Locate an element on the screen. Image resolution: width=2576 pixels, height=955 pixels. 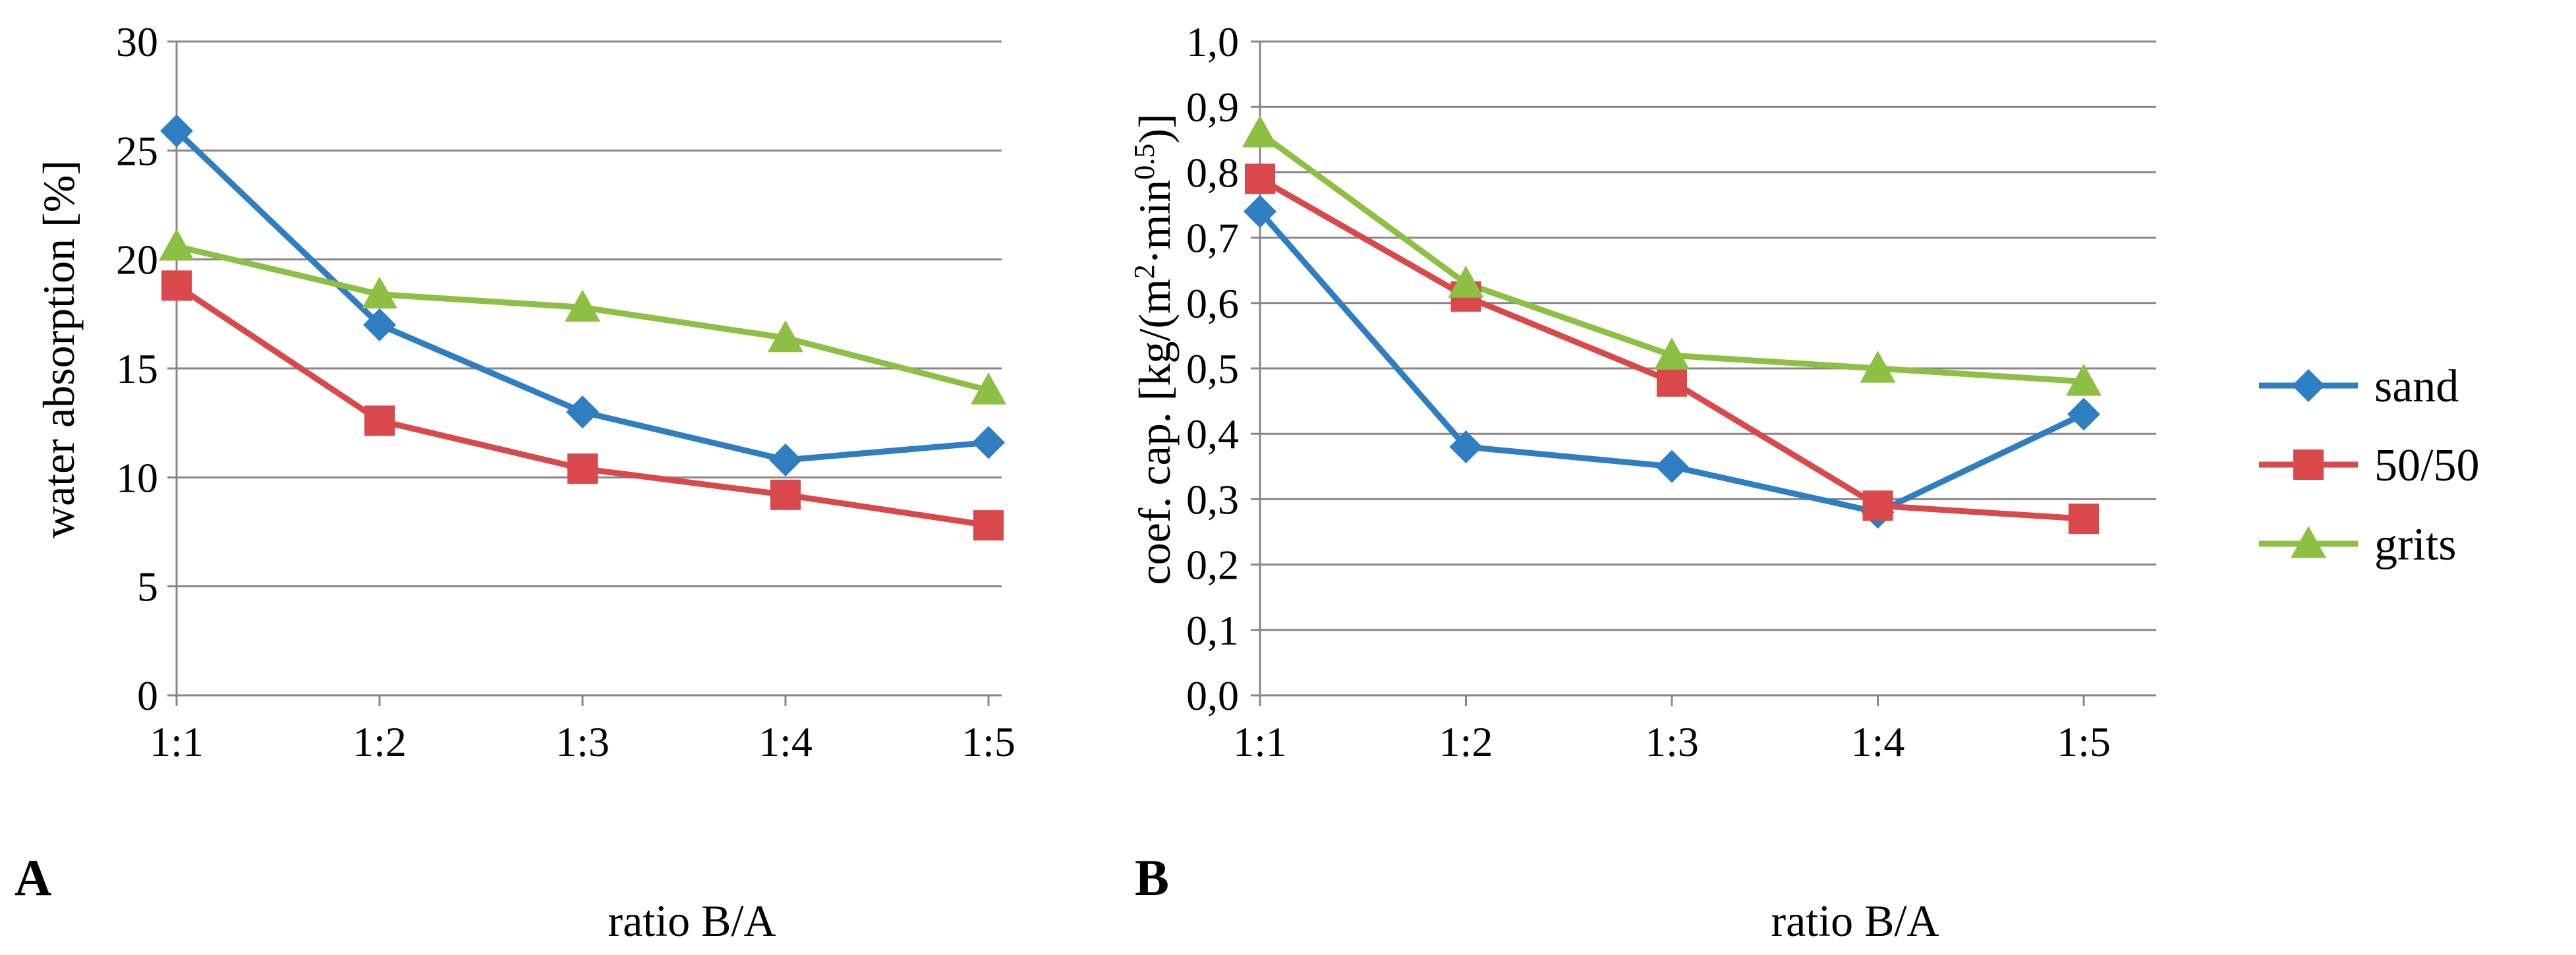
chart-b-y-tick-label: 0,2 is located at coordinates (1212, 565).